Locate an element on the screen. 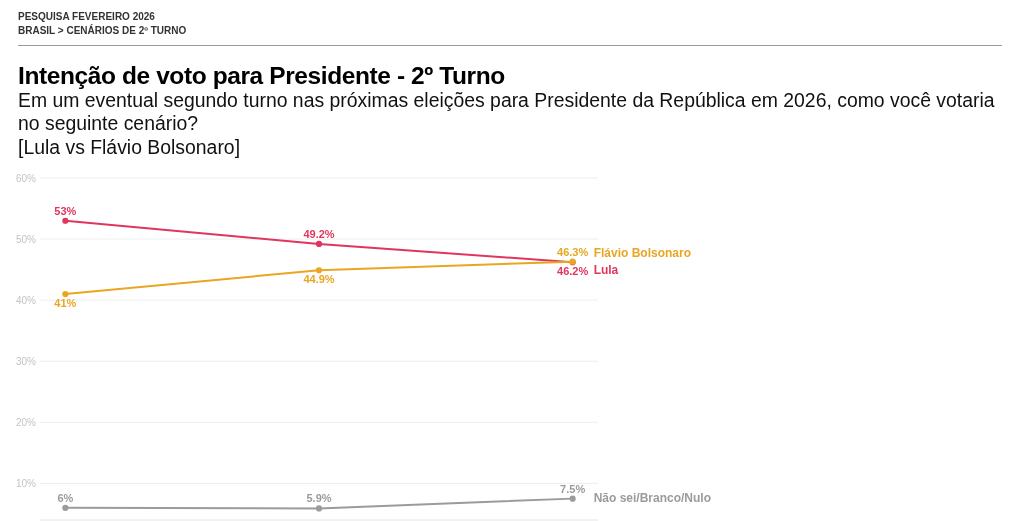 The image size is (1024, 521). text: BRASIL > CENÁRIOS DE 2º TURNO is located at coordinates (102, 30).